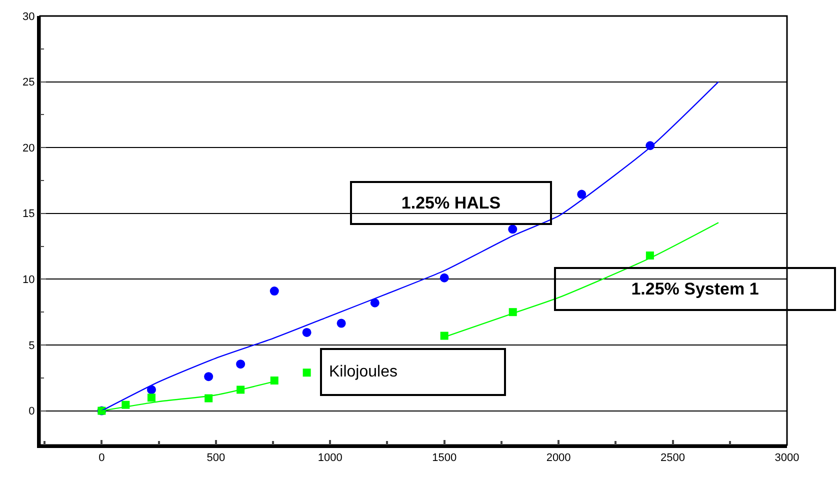 The height and width of the screenshot is (477, 838). What do you see at coordinates (673, 458) in the screenshot?
I see `x-tick-label: 2500` at bounding box center [673, 458].